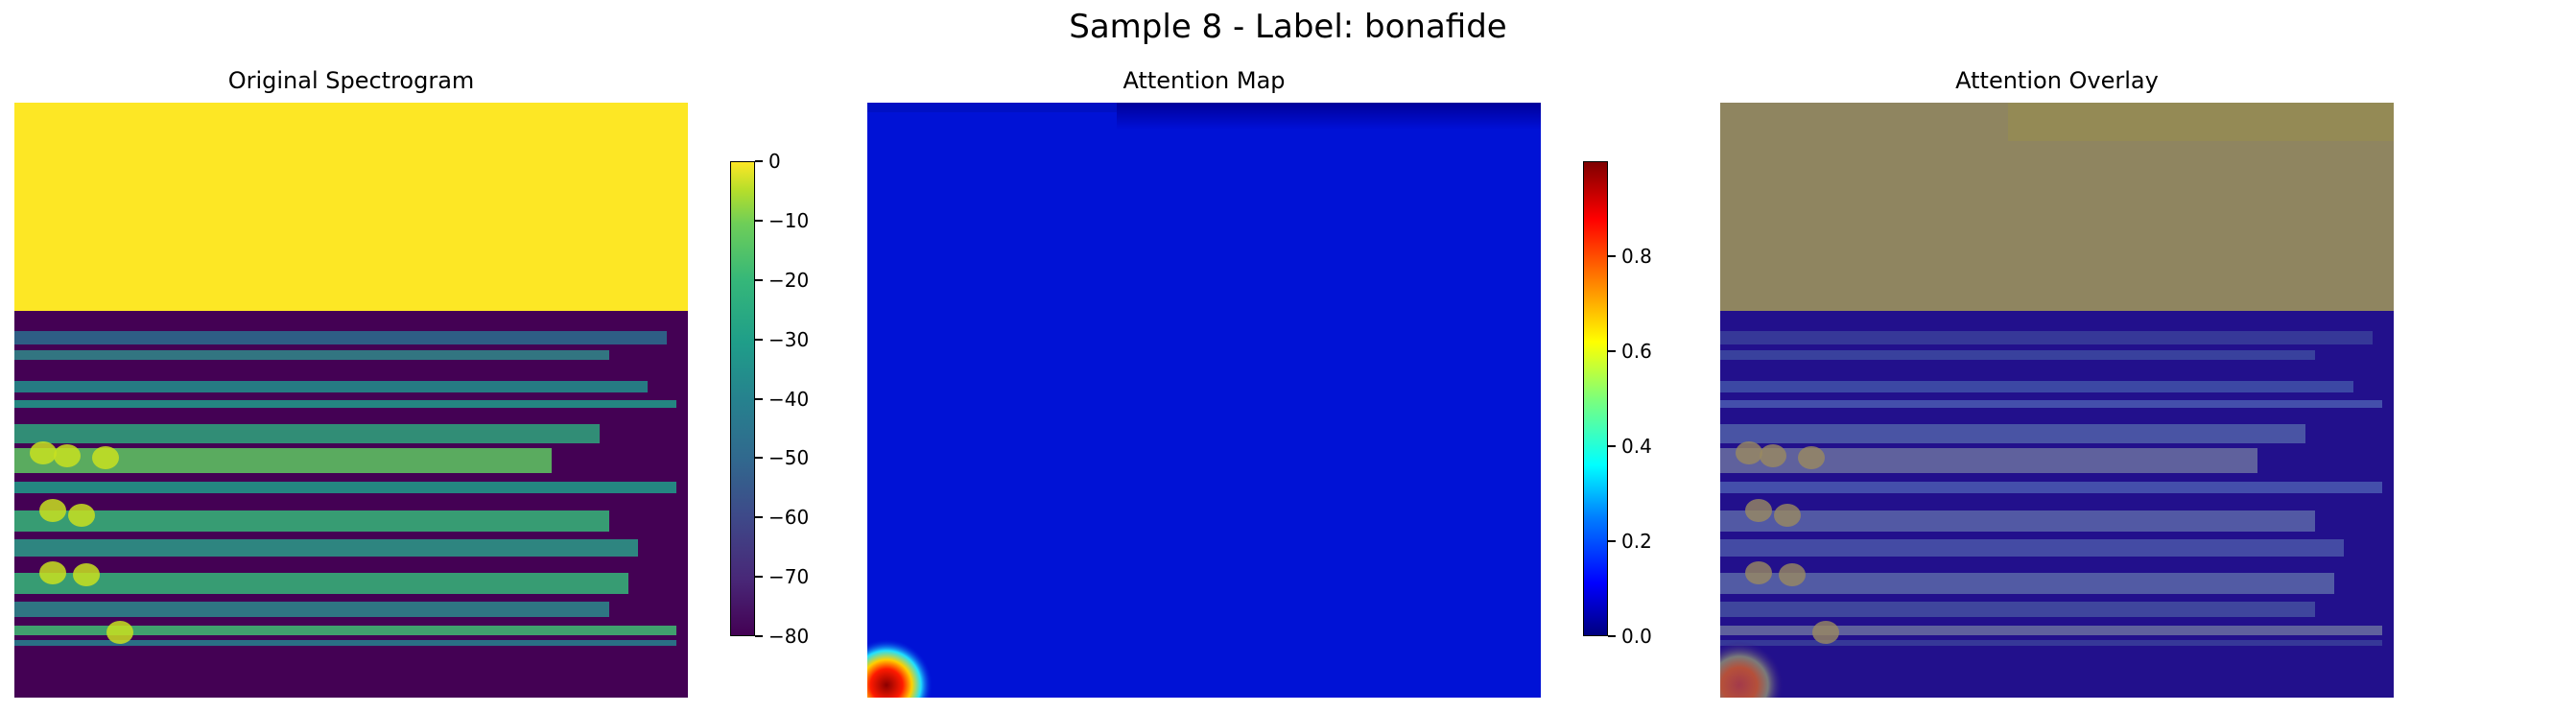 The height and width of the screenshot is (712, 2576). What do you see at coordinates (743, 398) in the screenshot?
I see `colorbar-viridis` at bounding box center [743, 398].